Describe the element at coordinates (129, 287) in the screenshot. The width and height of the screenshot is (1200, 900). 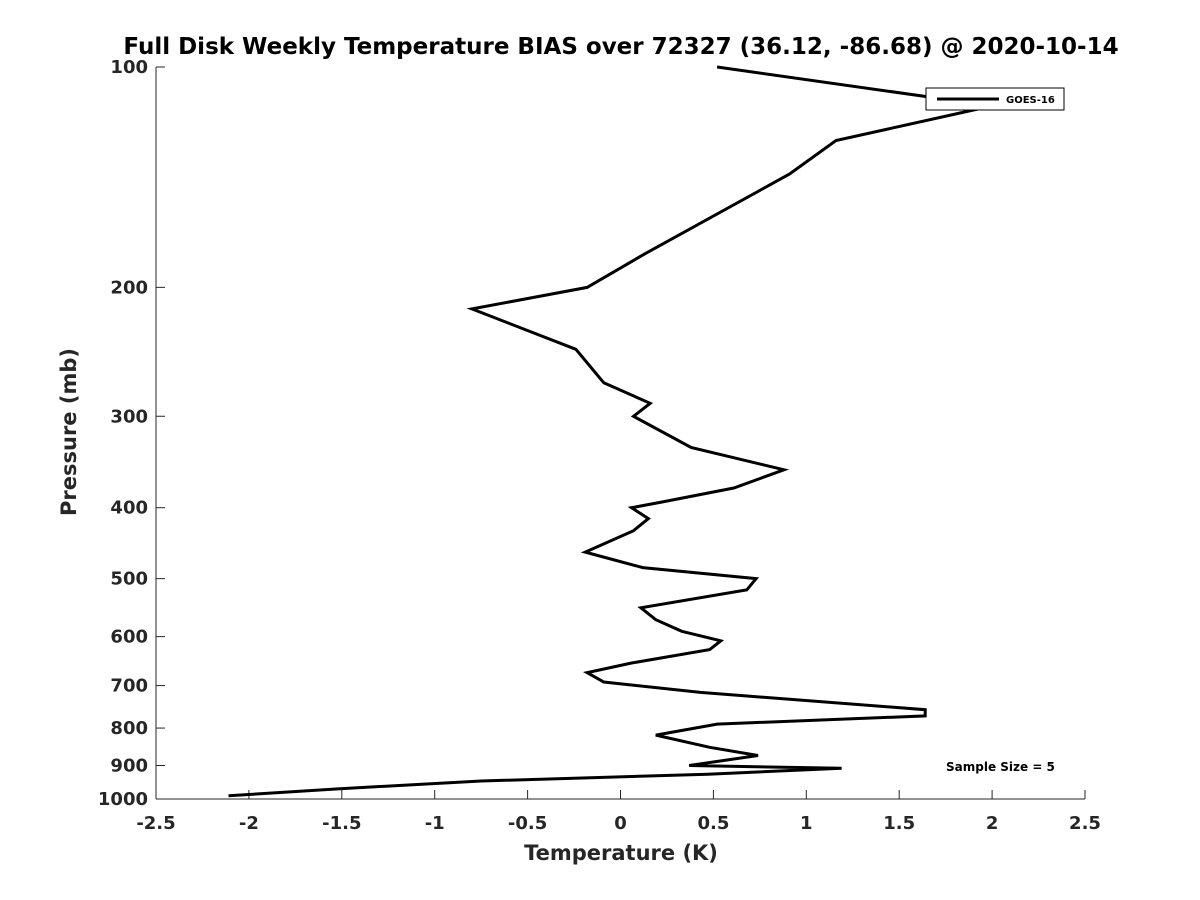
I see `y-tick-label: 200` at that location.